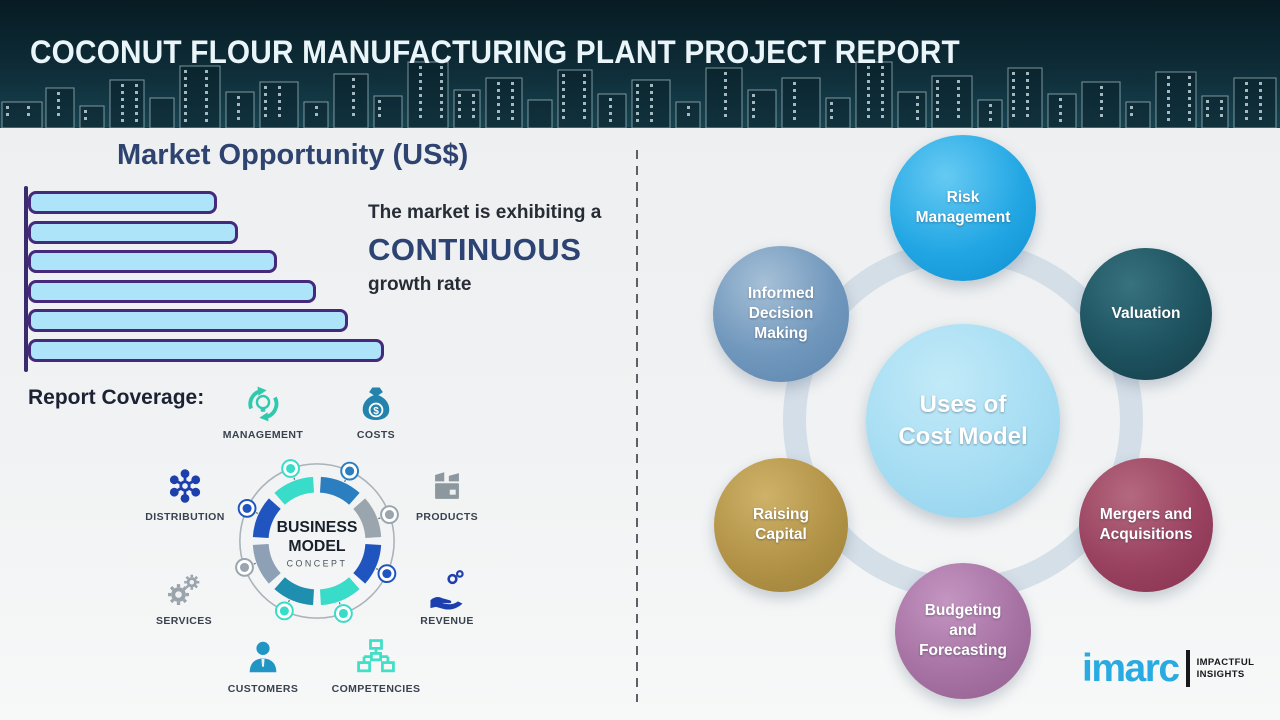 Image resolution: width=1280 pixels, height=720 pixels. I want to click on bubble-label: Raising Capital, so click(781, 524).